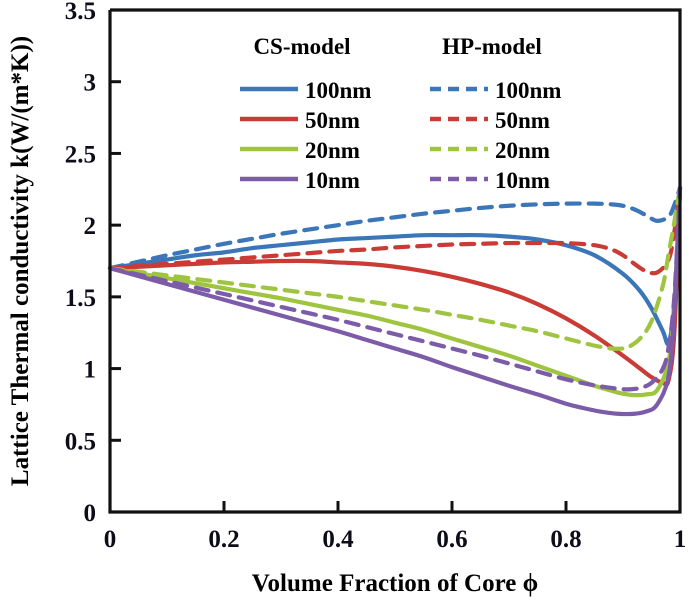  I want to click on legend-label-cs-100nm: 100nm, so click(338, 90).